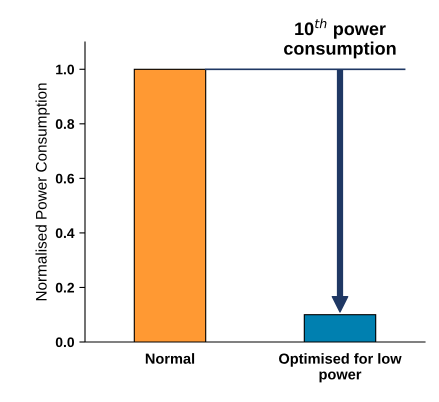 The width and height of the screenshot is (439, 402). What do you see at coordinates (170, 358) in the screenshot?
I see `x-tick-label: Normal` at bounding box center [170, 358].